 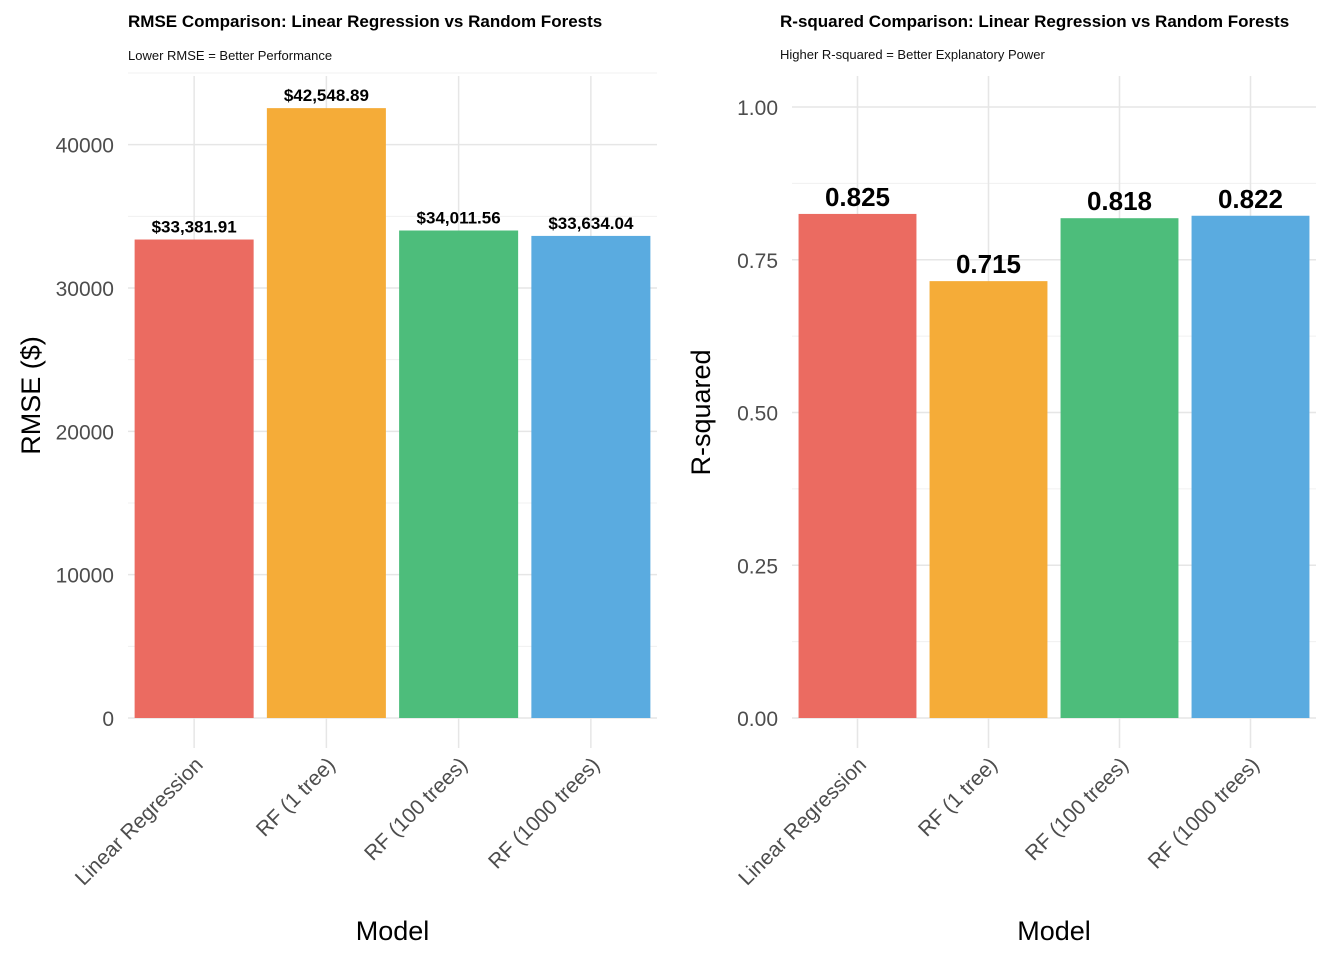 What do you see at coordinates (857, 197) in the screenshot?
I see `r-squared-data-label: 0.825` at bounding box center [857, 197].